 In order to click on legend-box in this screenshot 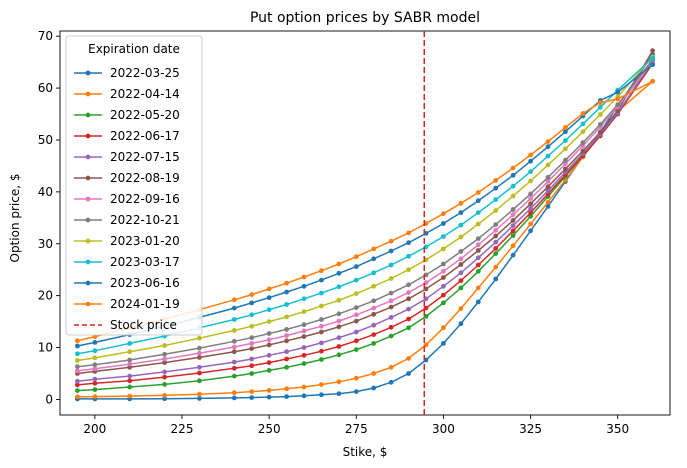, I will do `click(134, 185)`.